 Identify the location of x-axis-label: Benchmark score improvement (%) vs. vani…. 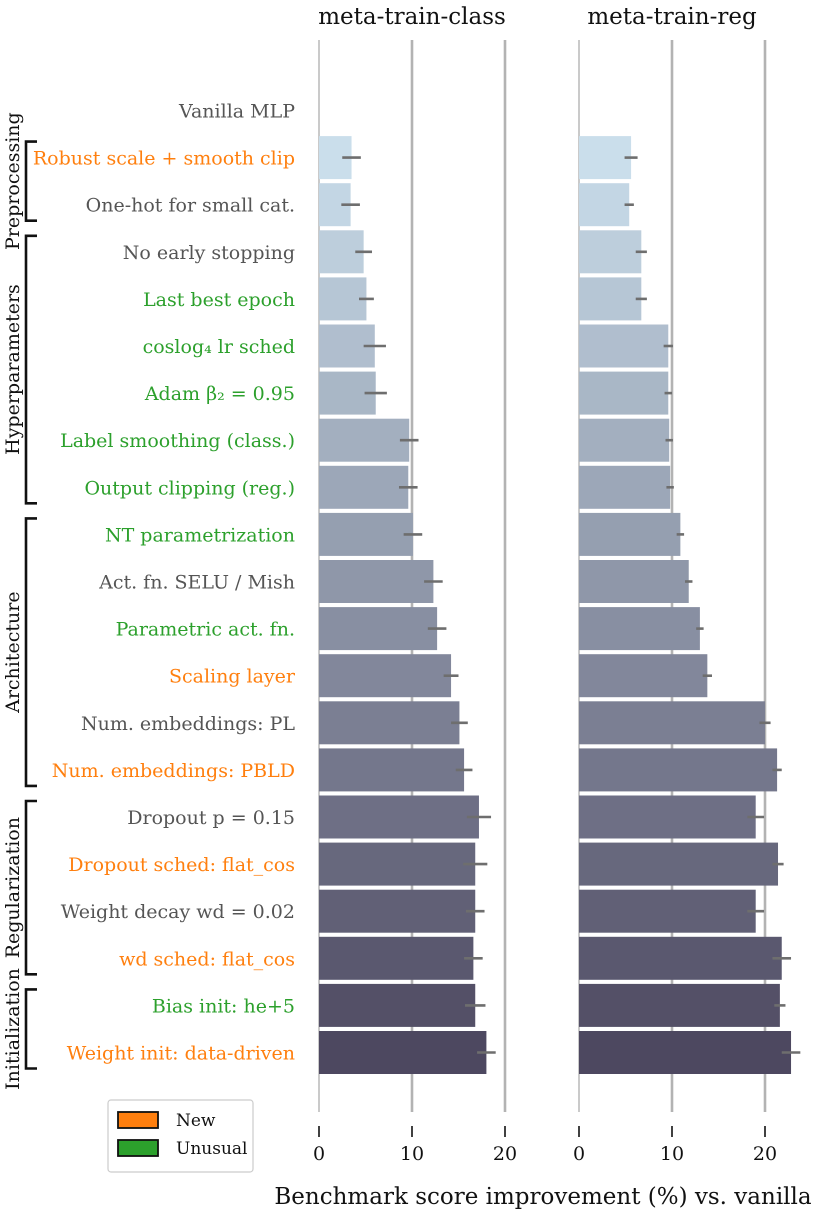
(542, 1197).